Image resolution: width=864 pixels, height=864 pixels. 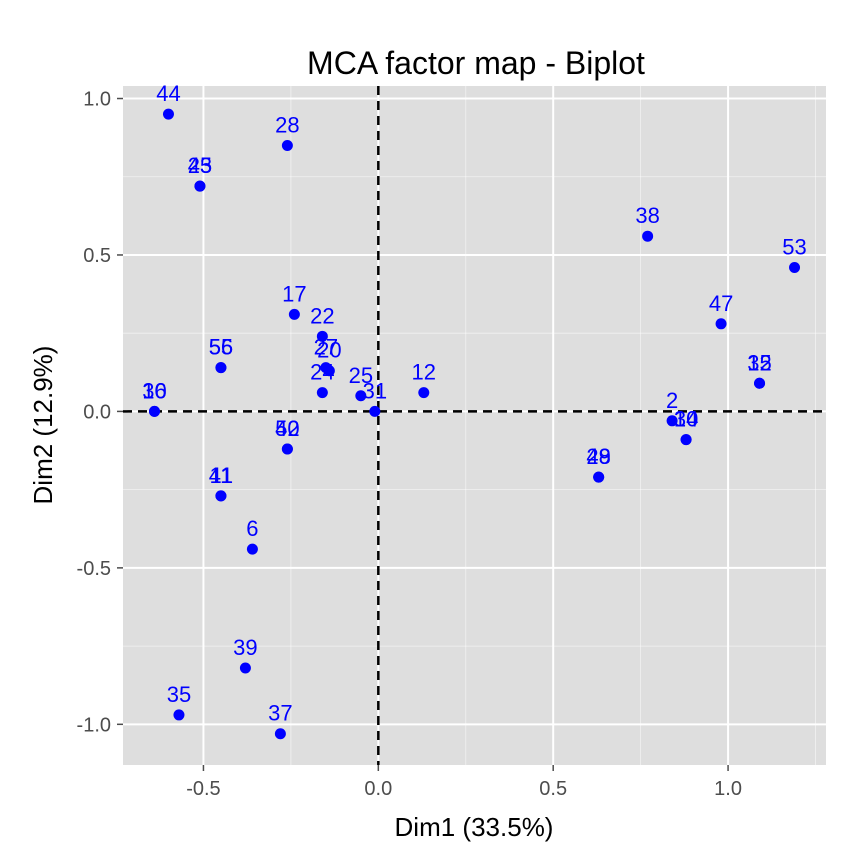 I want to click on point-label-34: 34, so click(x=686, y=419).